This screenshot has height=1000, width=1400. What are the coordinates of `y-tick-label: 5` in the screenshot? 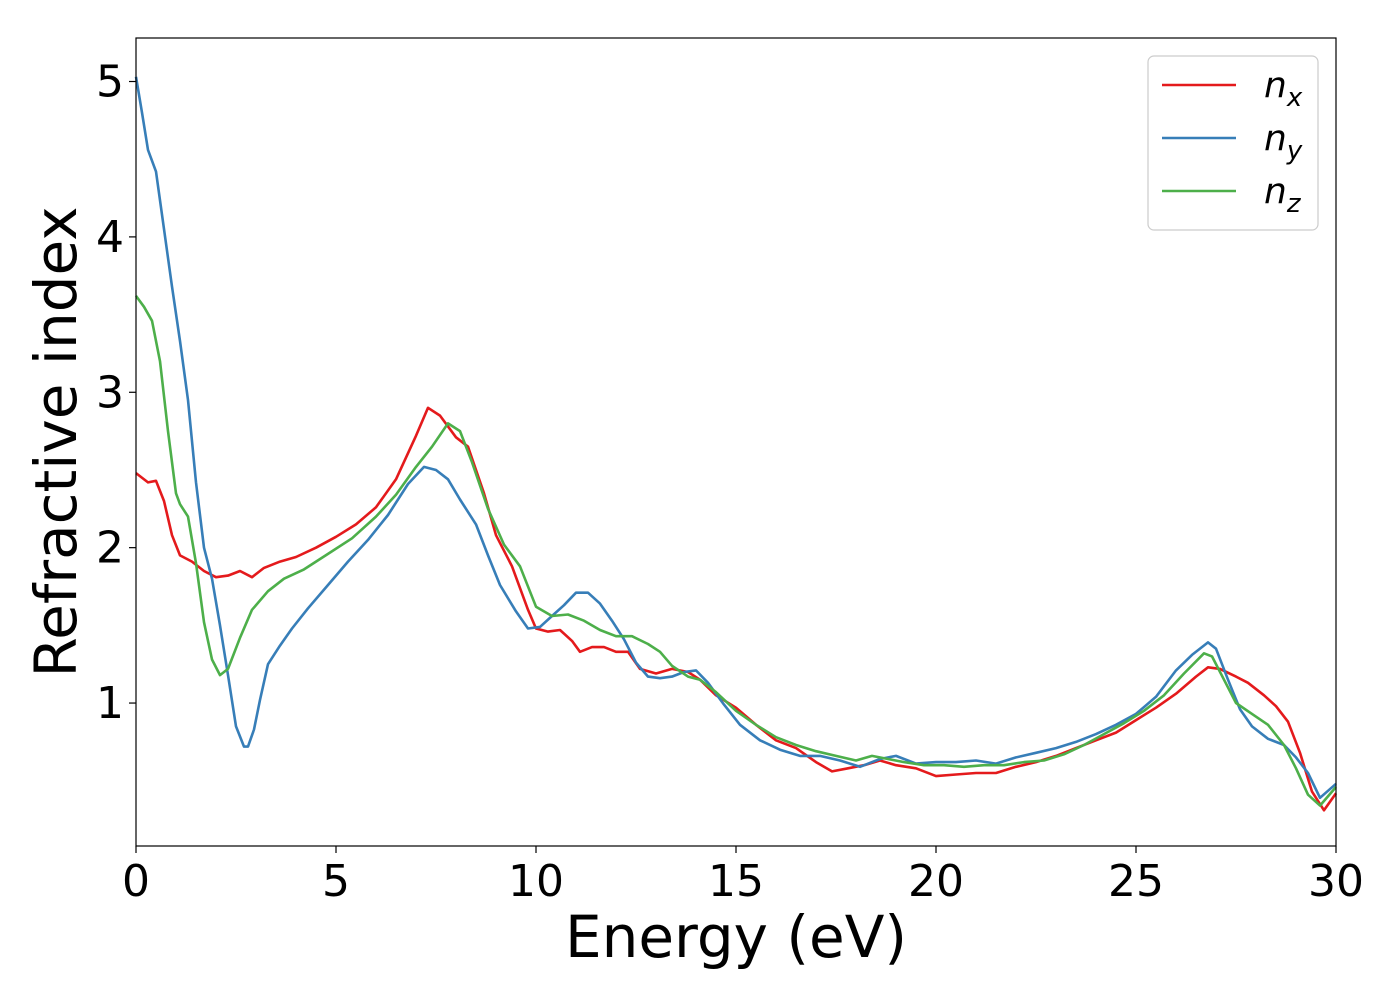 It's located at (110, 82).